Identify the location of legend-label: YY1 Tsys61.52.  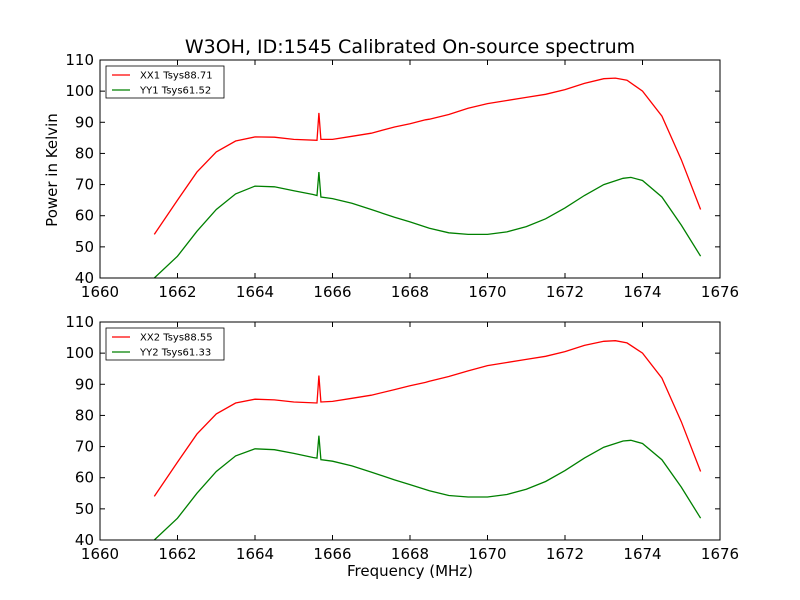
(175, 91).